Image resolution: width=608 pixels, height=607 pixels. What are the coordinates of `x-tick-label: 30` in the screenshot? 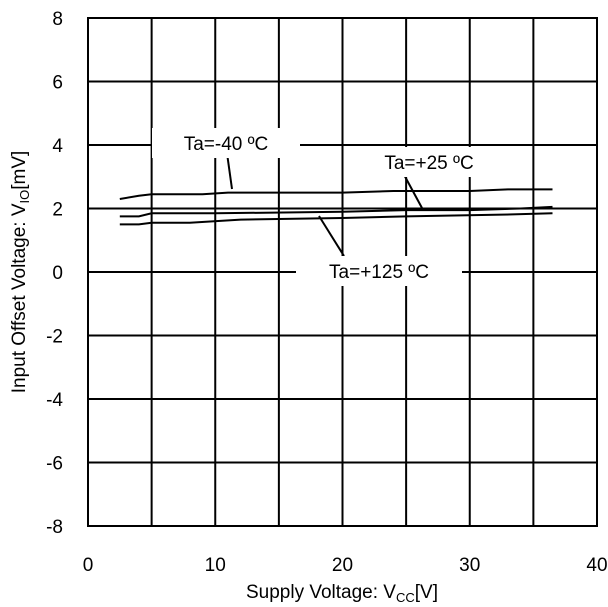 It's located at (469, 565).